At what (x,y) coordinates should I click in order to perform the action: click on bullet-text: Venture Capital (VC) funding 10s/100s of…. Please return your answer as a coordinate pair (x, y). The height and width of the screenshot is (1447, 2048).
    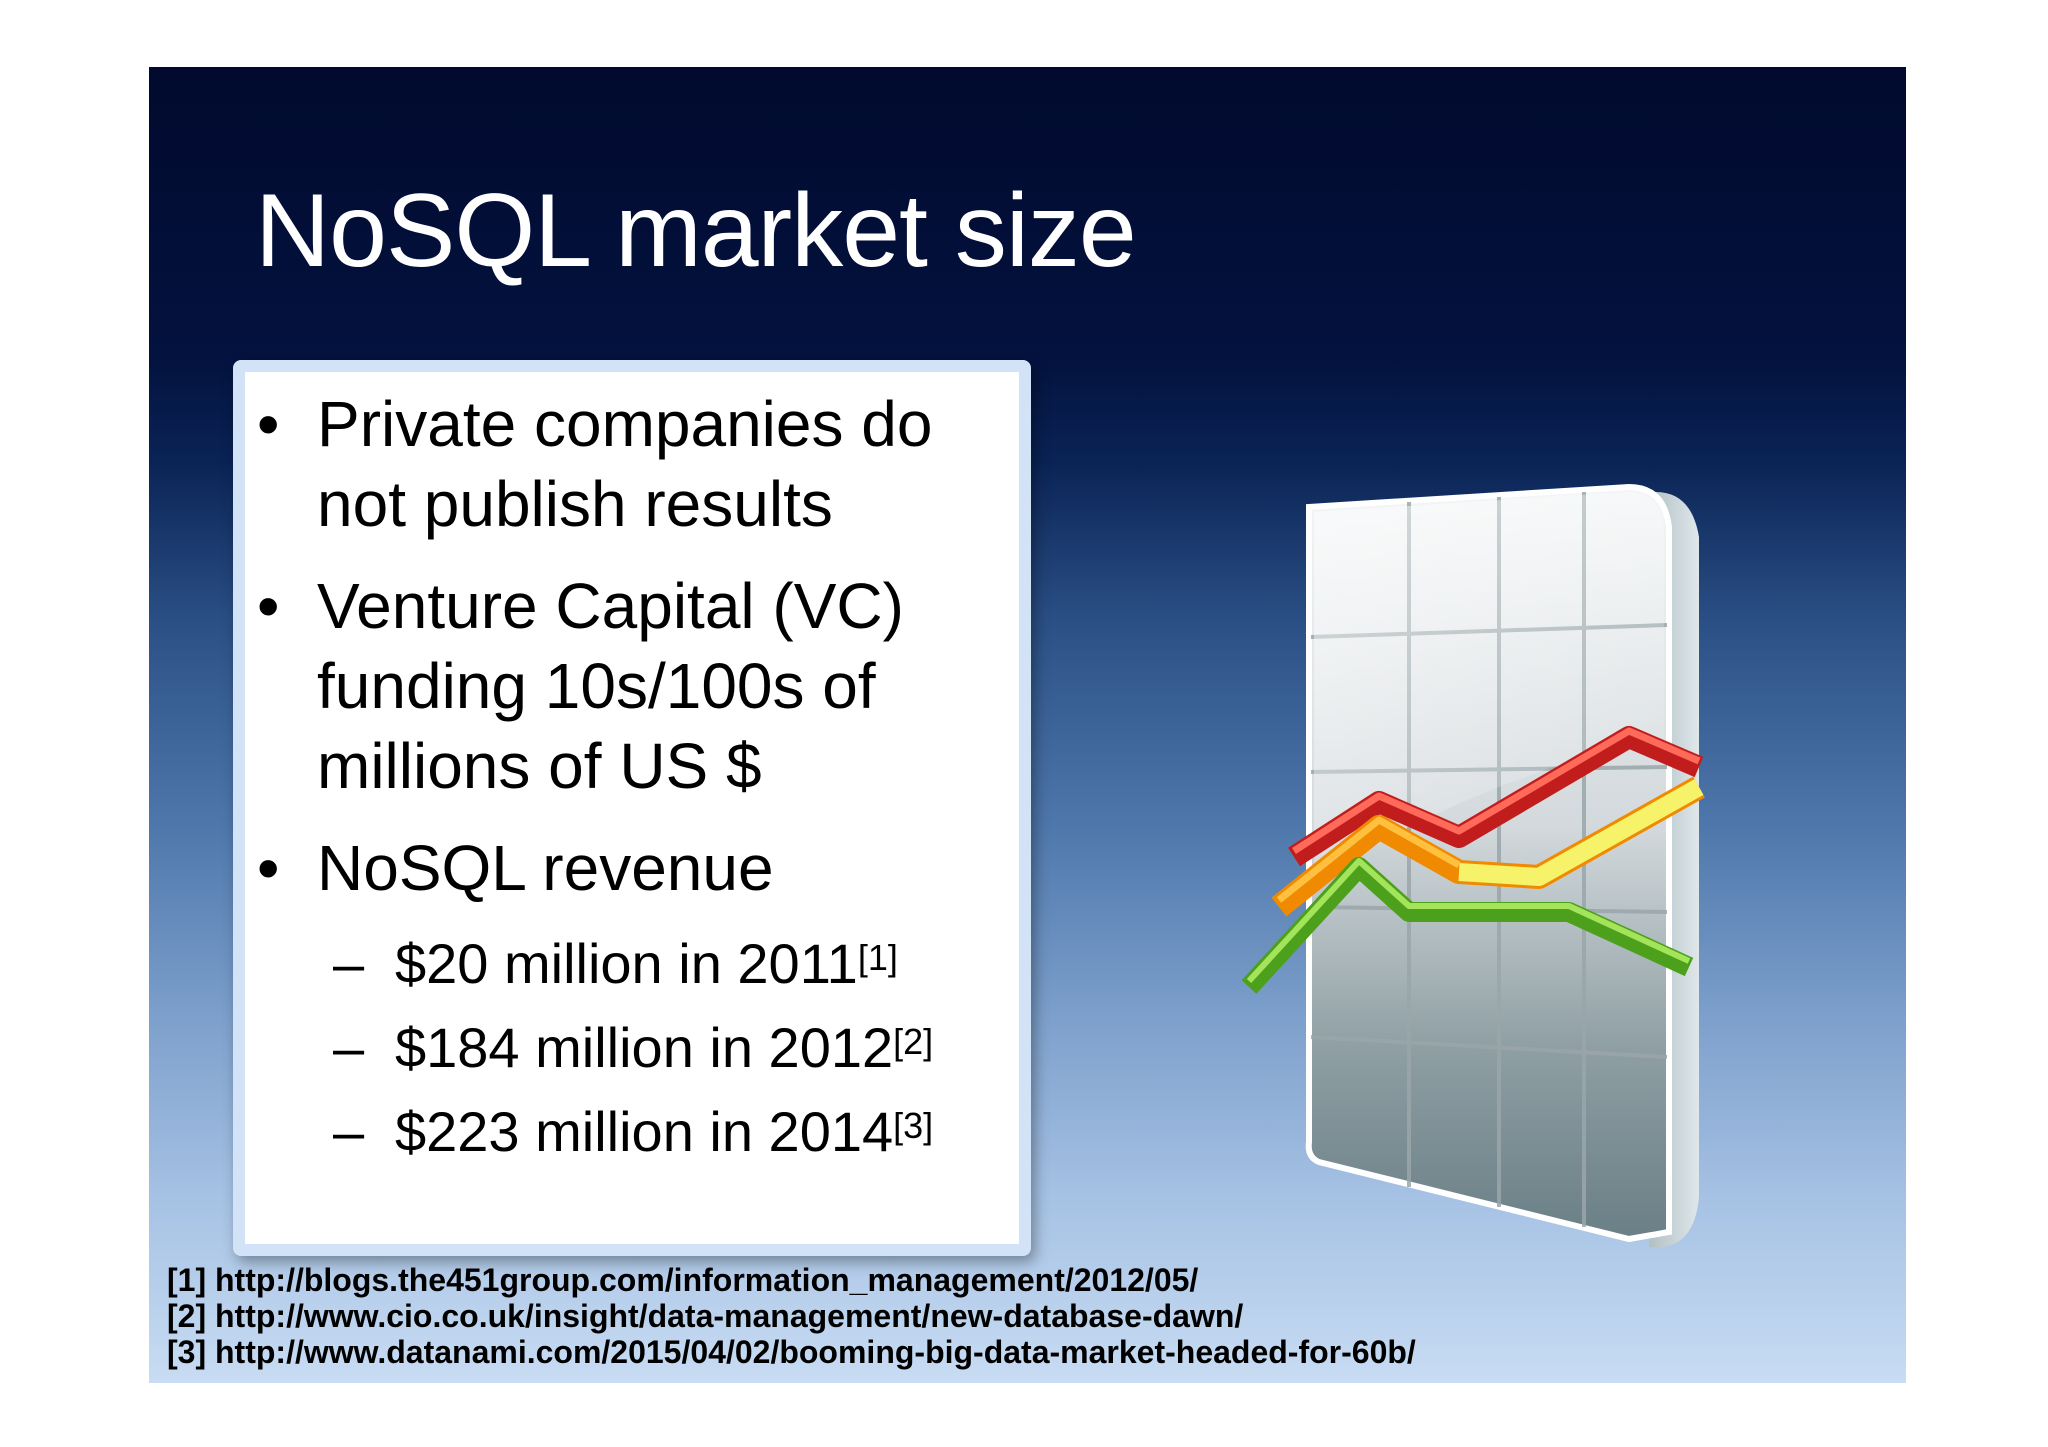
    Looking at the image, I should click on (610, 686).